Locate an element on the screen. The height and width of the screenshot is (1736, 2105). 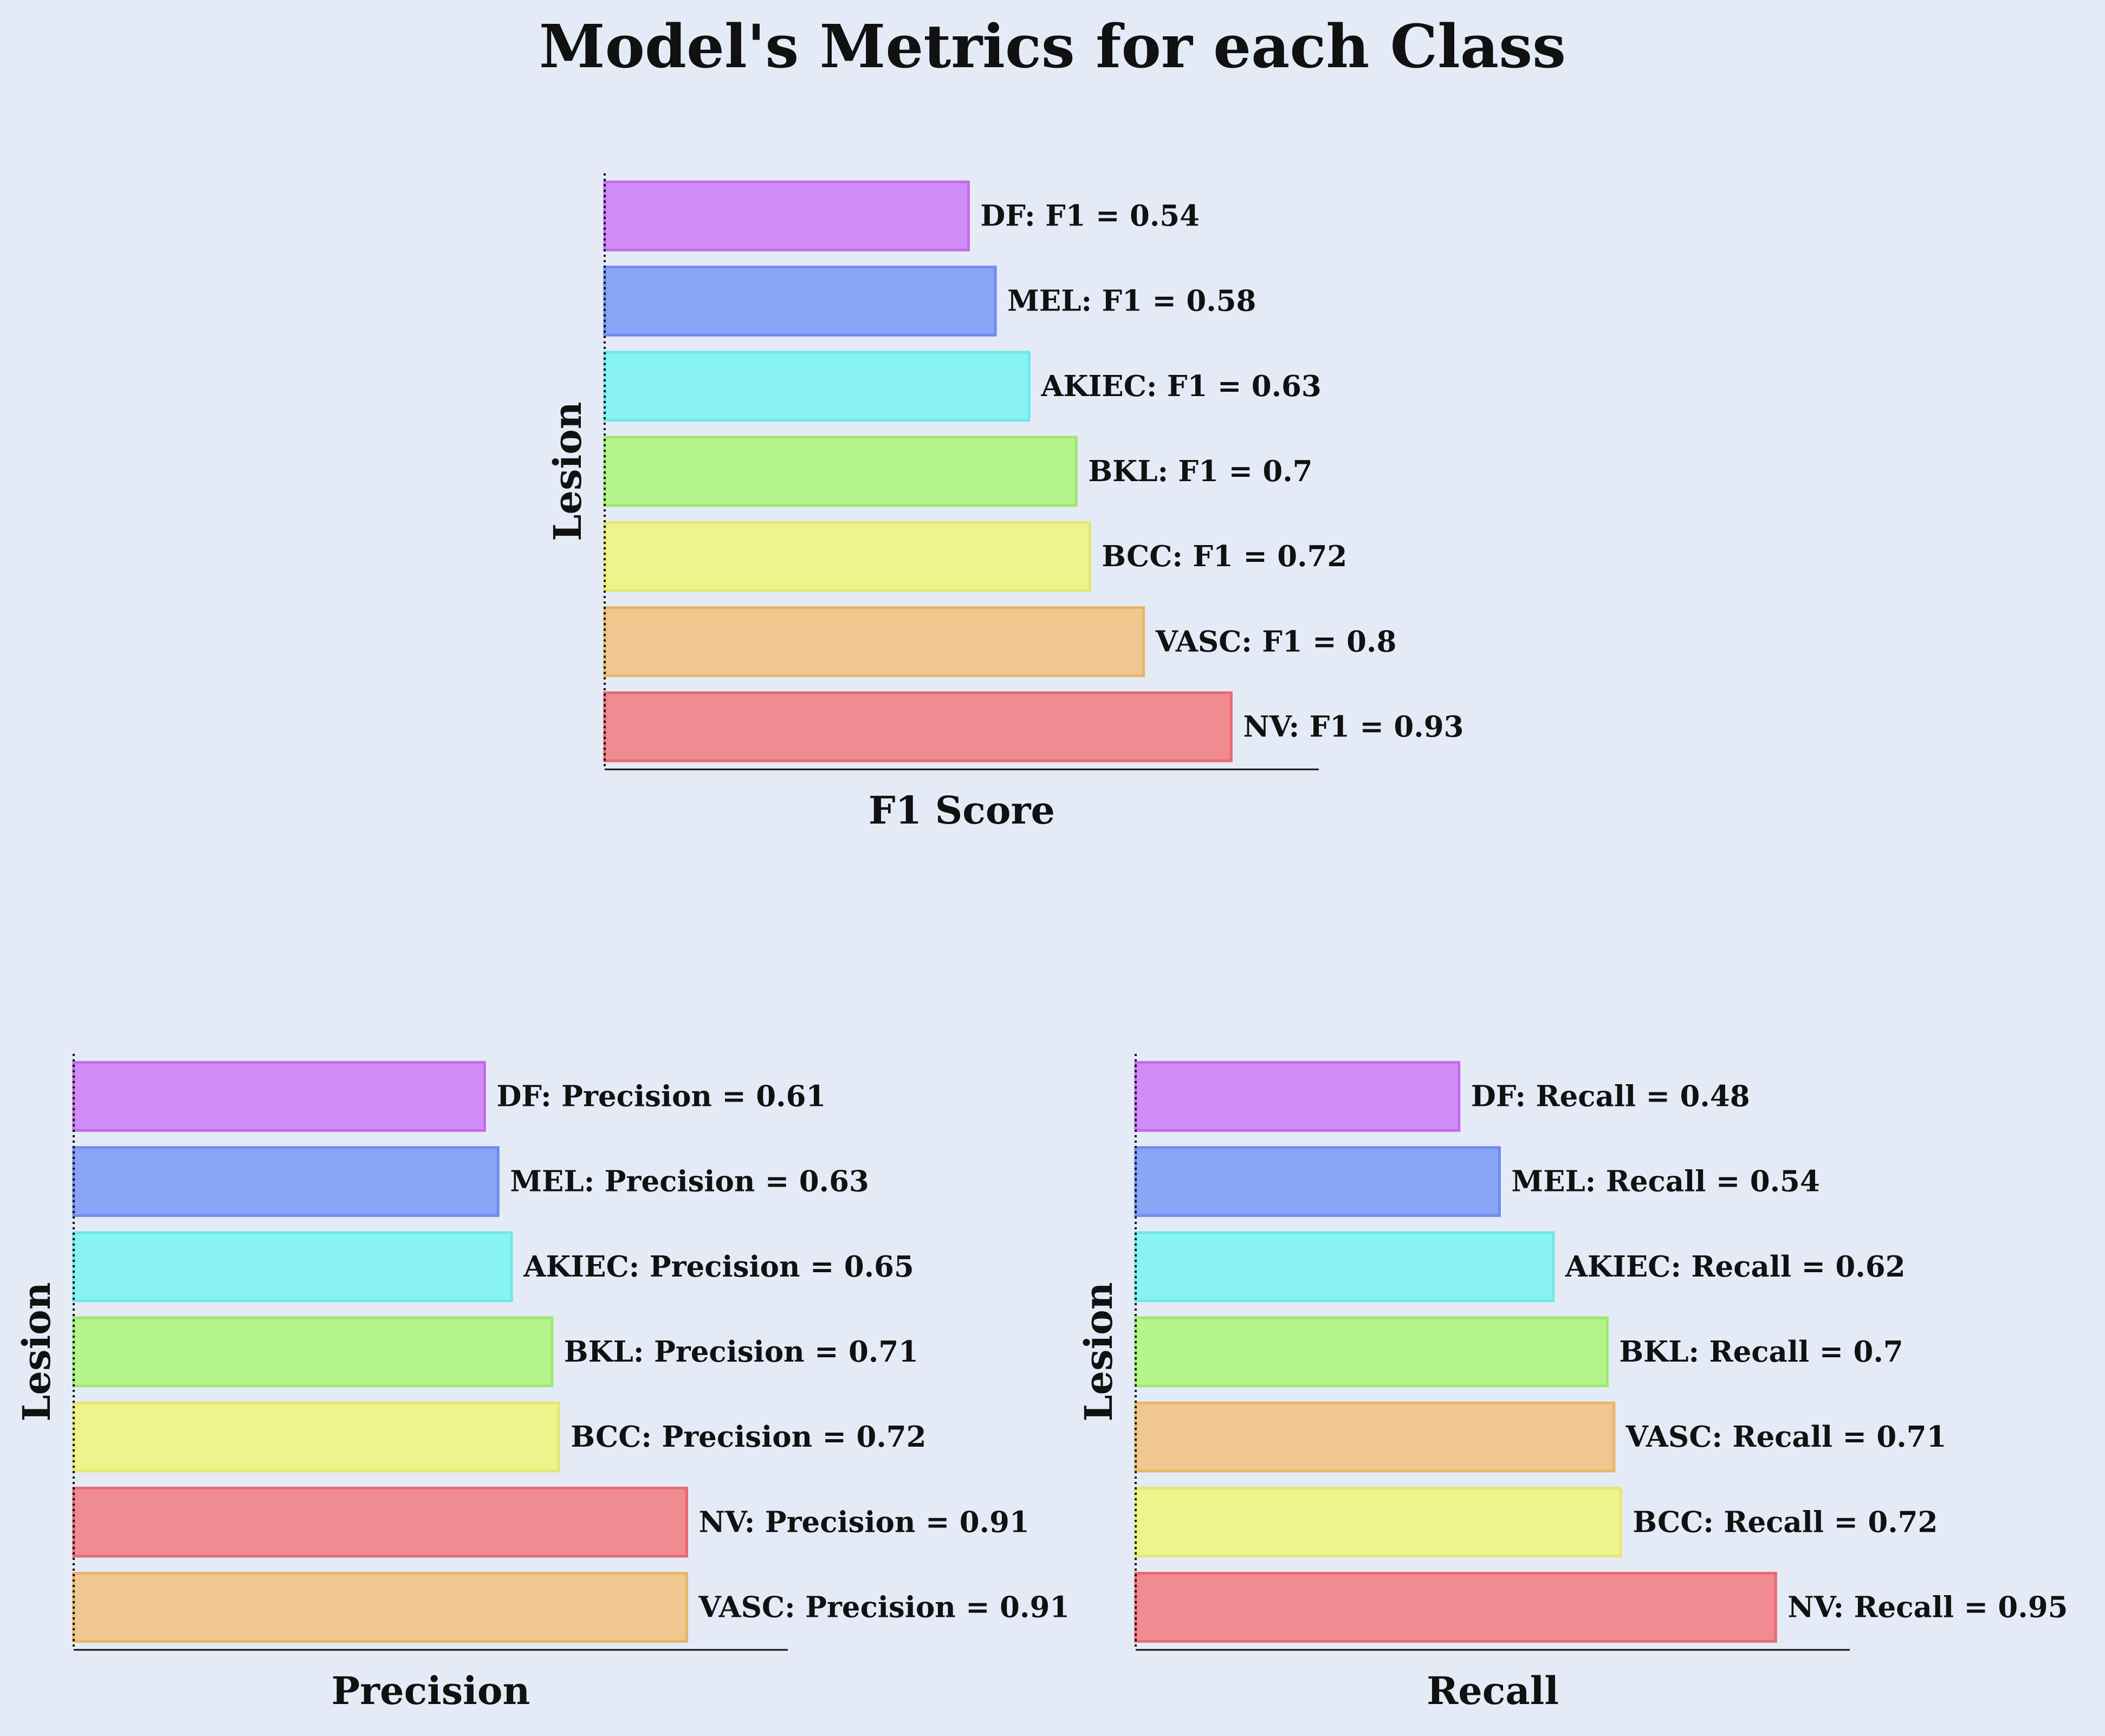
recall-bar-df is located at coordinates (1297, 1096).